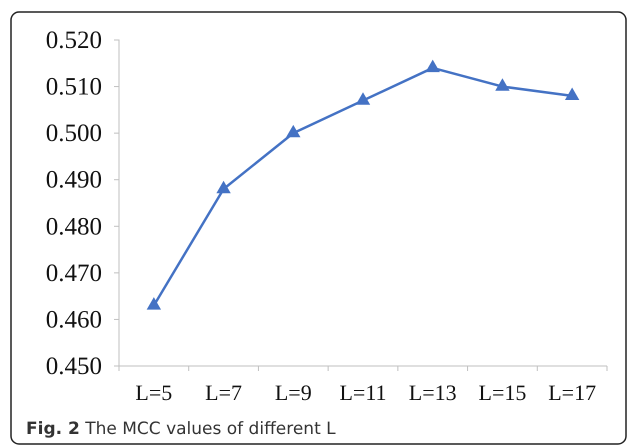 The image size is (628, 446). I want to click on x-tick-label: L=15, so click(502, 392).